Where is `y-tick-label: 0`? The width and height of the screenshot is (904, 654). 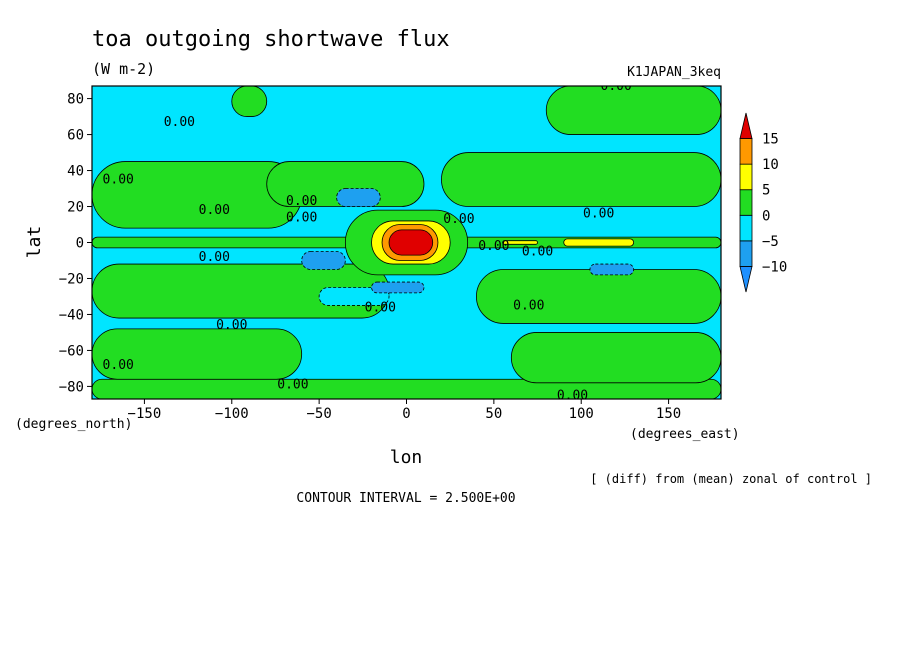 y-tick-label: 0 is located at coordinates (80, 244).